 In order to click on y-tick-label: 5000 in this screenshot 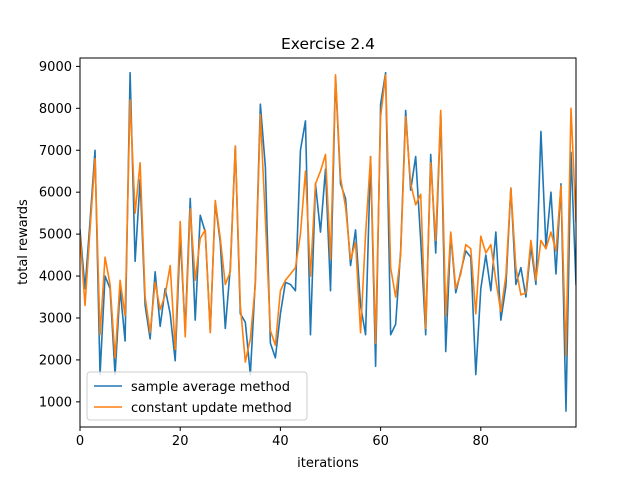, I will do `click(55, 235)`.